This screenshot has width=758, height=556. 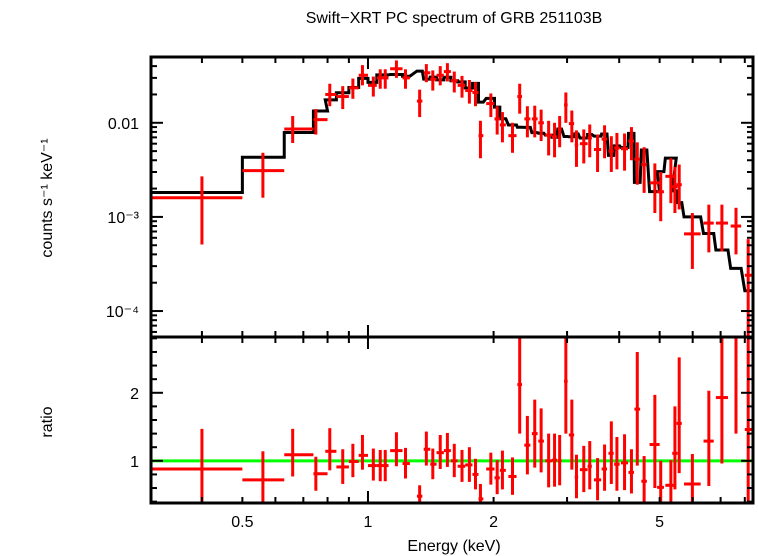 I want to click on x-tick-label: 2, so click(x=493, y=522).